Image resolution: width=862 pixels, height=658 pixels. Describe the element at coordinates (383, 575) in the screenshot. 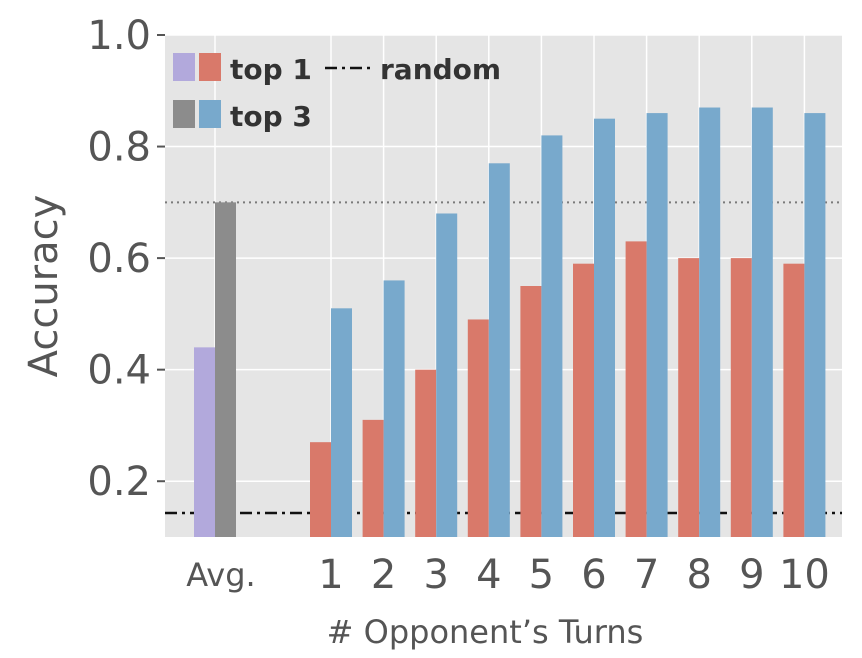

I see `x-tick-label: 2` at that location.